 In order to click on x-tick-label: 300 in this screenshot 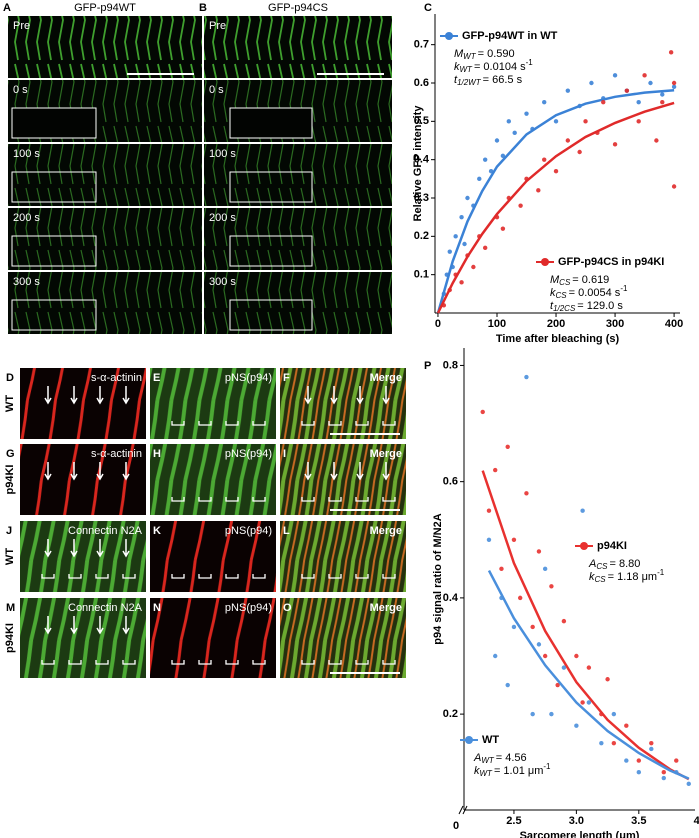, I will do `click(615, 324)`.